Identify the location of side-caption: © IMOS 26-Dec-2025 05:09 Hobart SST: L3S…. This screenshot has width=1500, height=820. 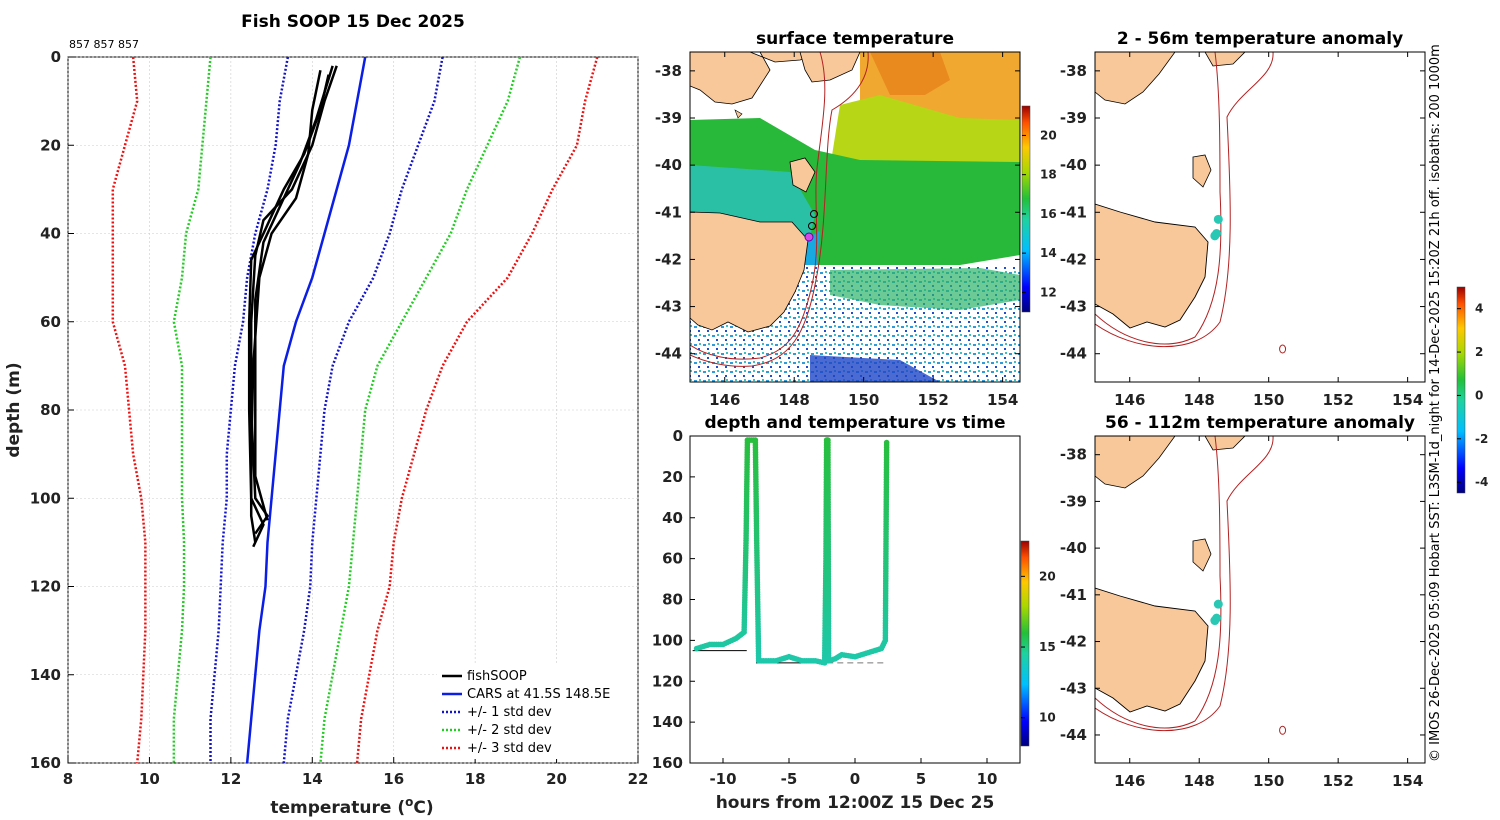
(1435, 403).